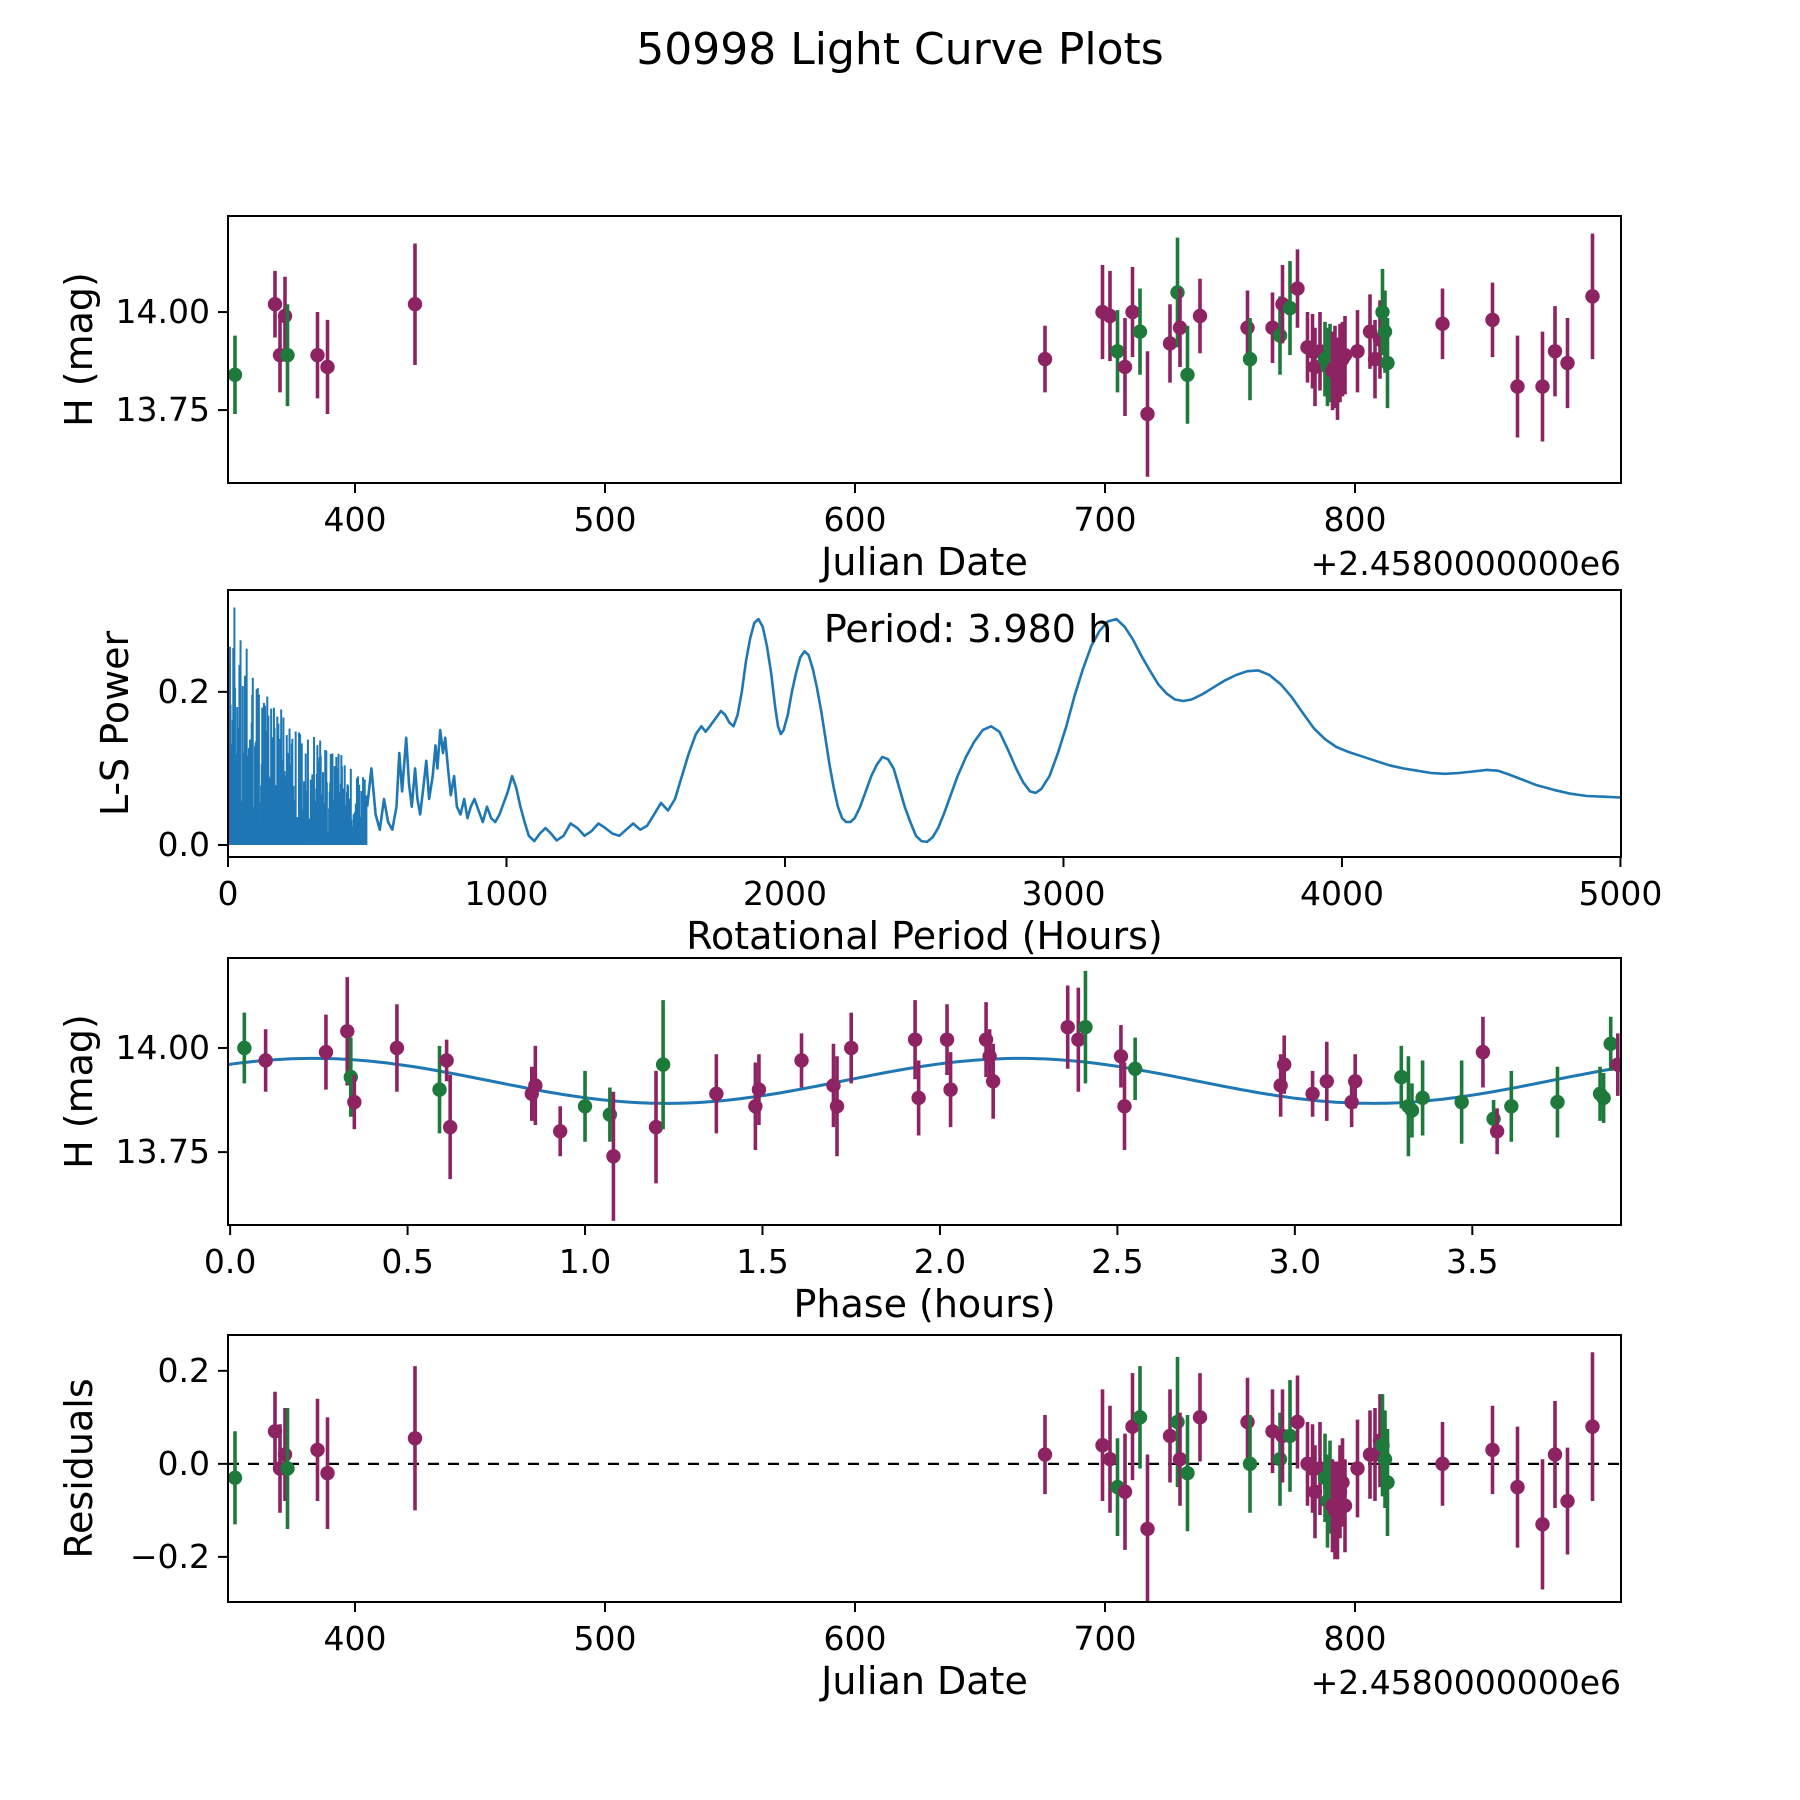  Describe the element at coordinates (785, 893) in the screenshot. I see `x-tick-label: 2000` at that location.